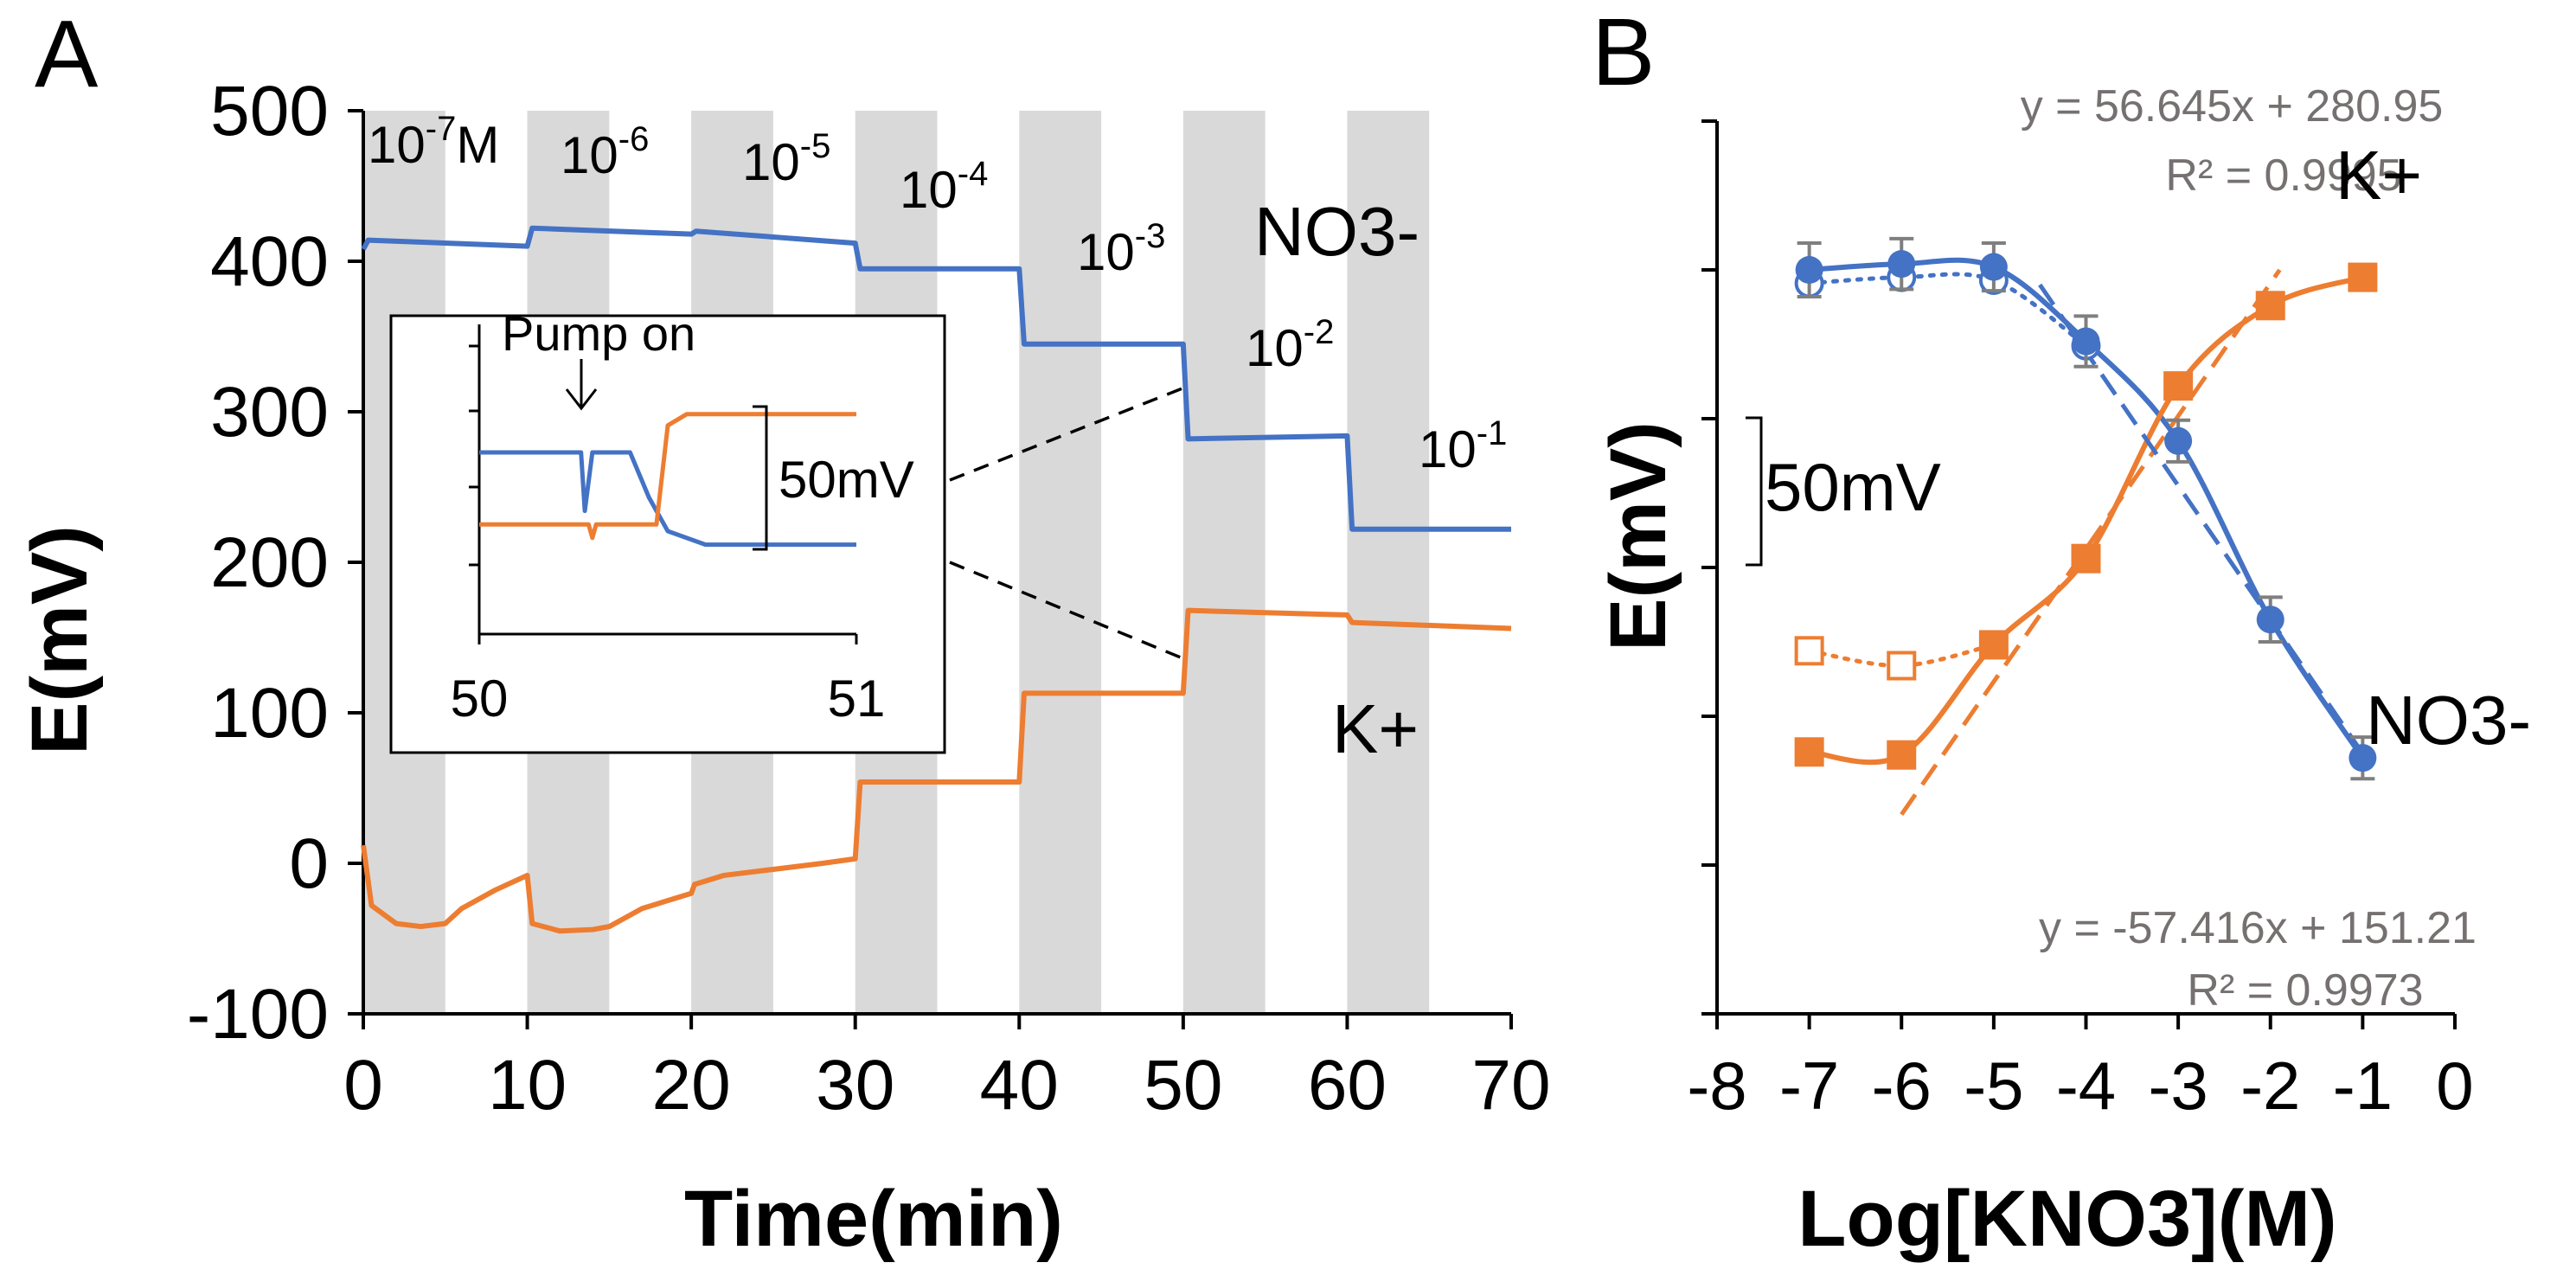  I want to click on b-x-tick-label: -6, so click(1902, 1086).